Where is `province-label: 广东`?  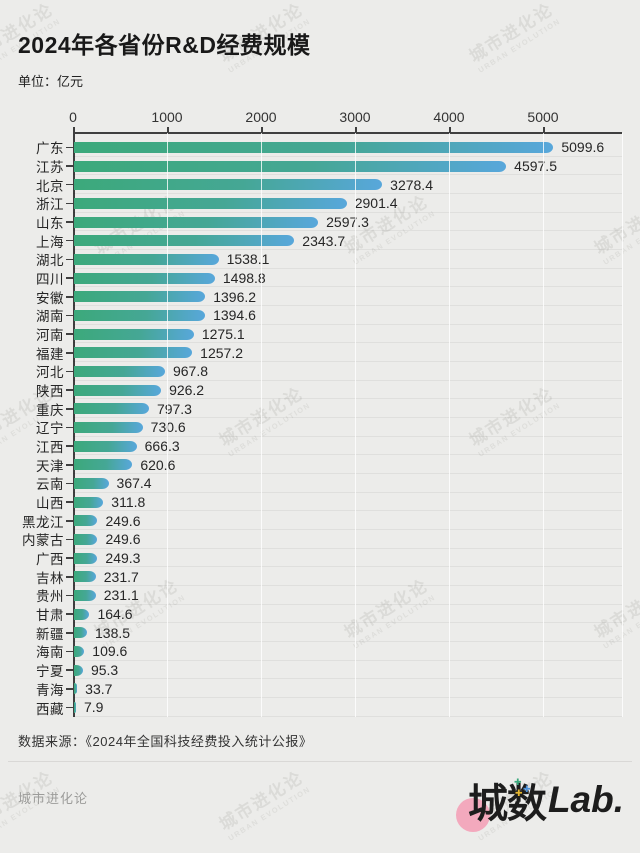 province-label: 广东 is located at coordinates (50, 149).